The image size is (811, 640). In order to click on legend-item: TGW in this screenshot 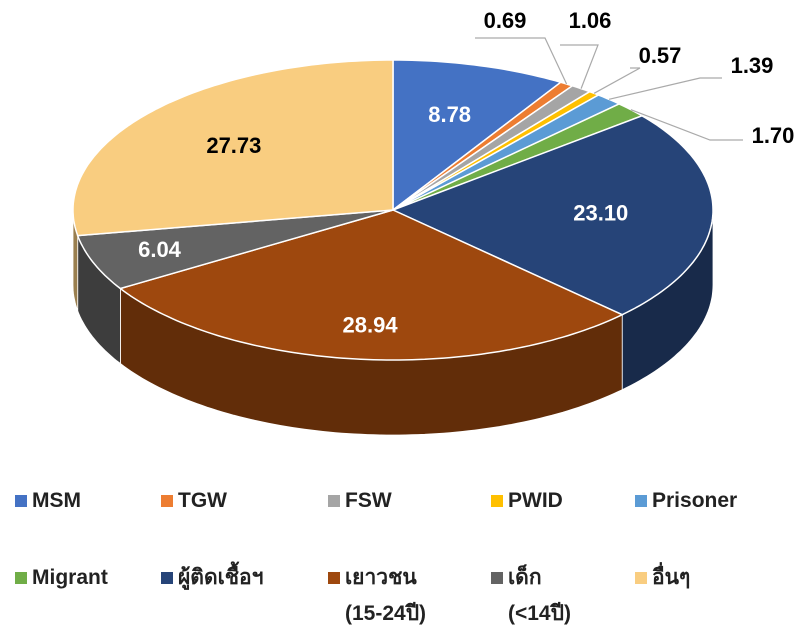, I will do `click(194, 501)`.